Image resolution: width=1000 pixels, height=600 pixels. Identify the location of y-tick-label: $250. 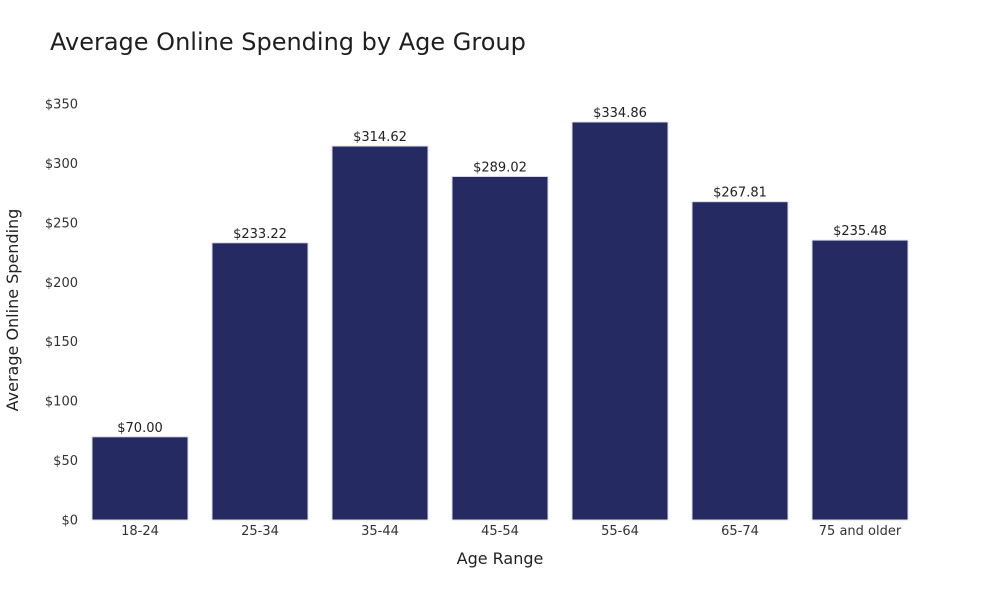
(61, 223).